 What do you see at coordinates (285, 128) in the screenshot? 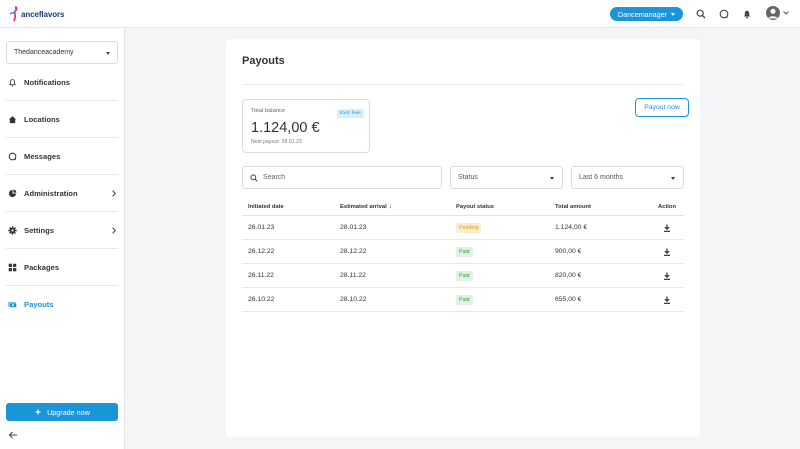
I see `balance-amount: 1.124,00 €` at bounding box center [285, 128].